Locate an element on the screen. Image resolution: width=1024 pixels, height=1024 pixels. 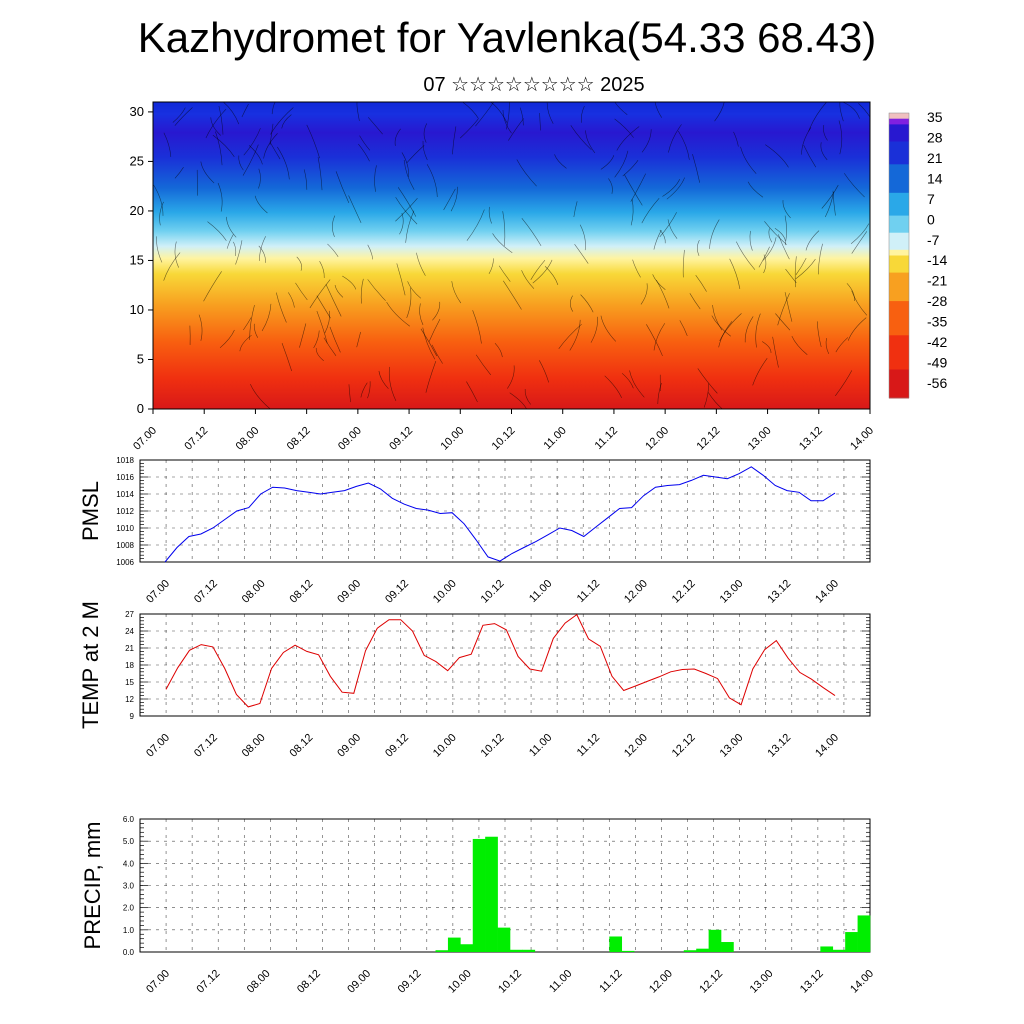
y-tick-label: 0.0 is located at coordinates (129, 952).